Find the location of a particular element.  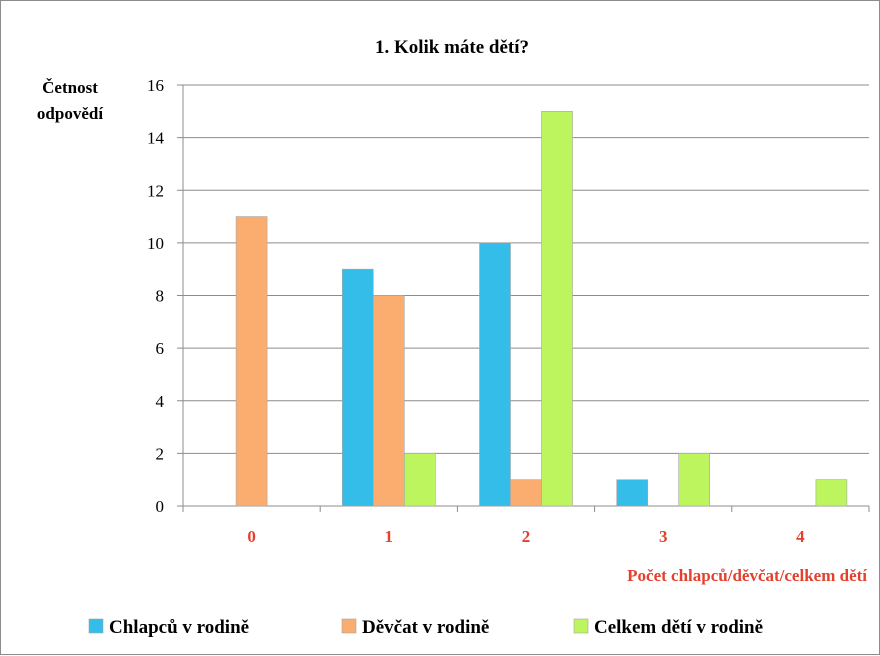

y-tick-labels: 0 2 4 6 8 10 12 14 16 is located at coordinates (156, 296).